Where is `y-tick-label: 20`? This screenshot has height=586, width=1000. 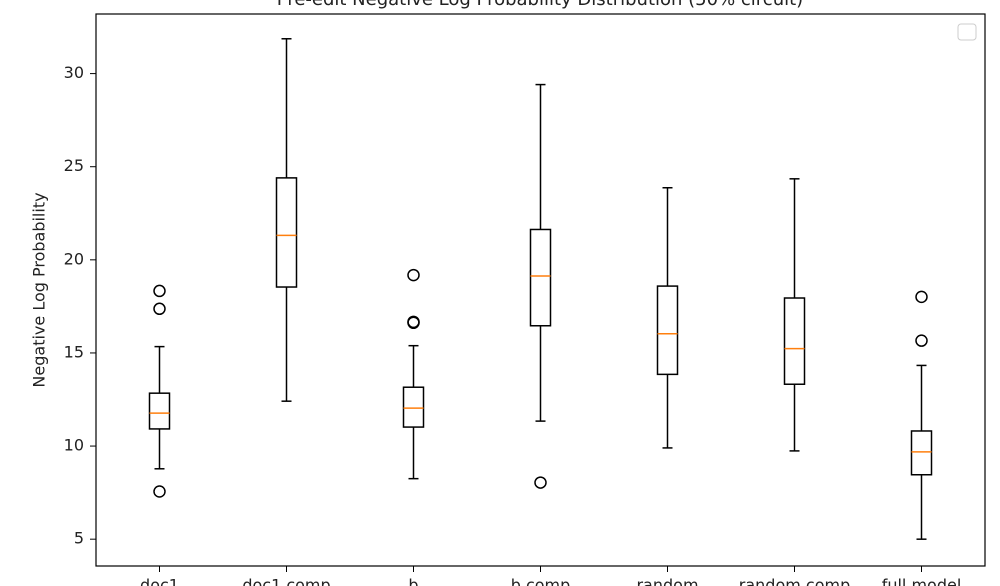
y-tick-label: 20 is located at coordinates (74, 258).